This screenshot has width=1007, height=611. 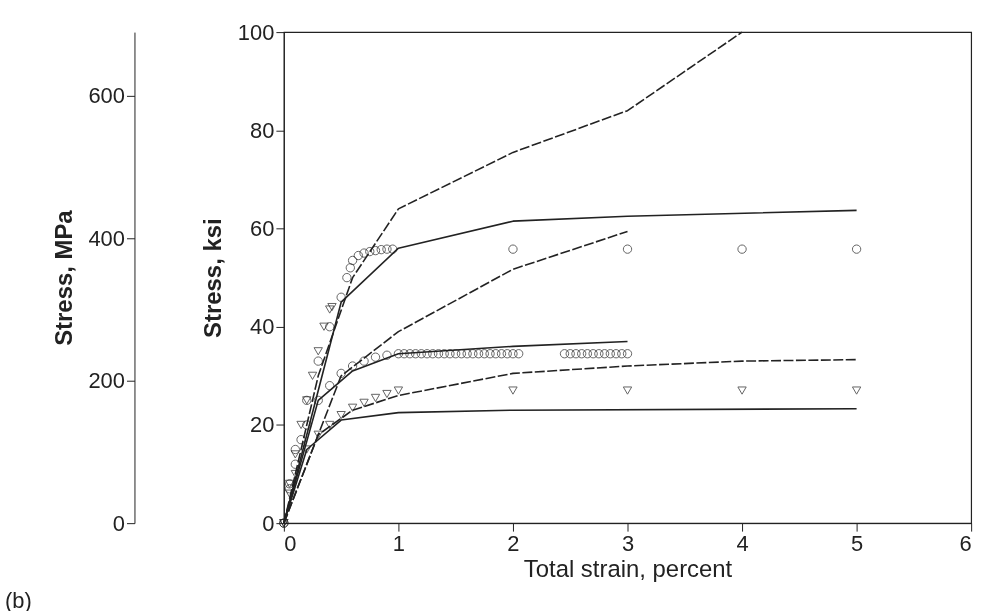 What do you see at coordinates (513, 543) in the screenshot?
I see `x-tick-label: 2` at bounding box center [513, 543].